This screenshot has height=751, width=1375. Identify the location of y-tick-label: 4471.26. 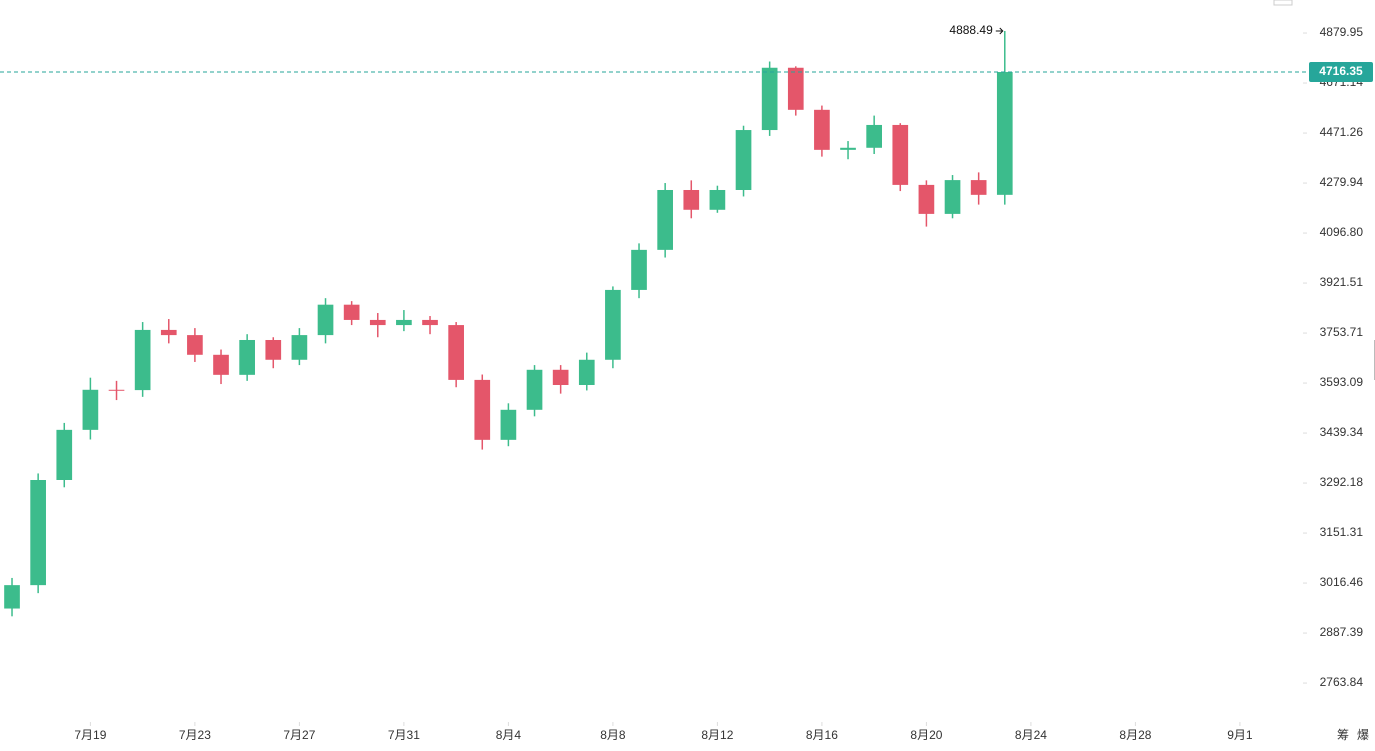
(1342, 132).